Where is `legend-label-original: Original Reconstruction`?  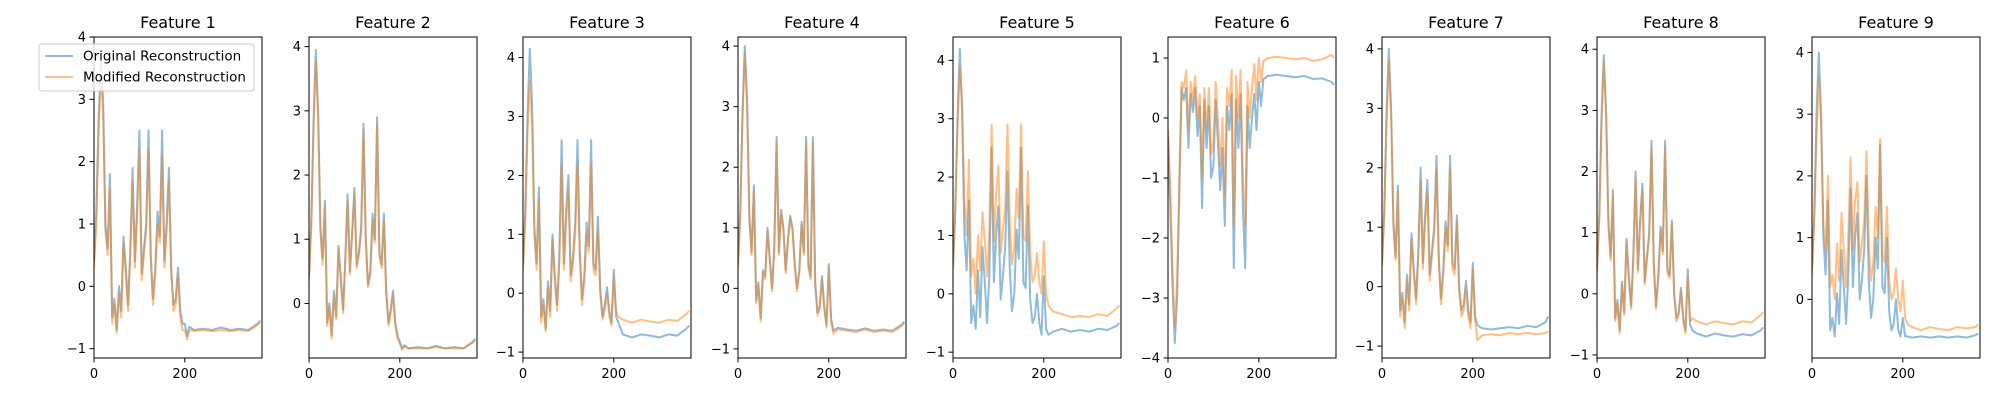 legend-label-original: Original Reconstruction is located at coordinates (162, 57).